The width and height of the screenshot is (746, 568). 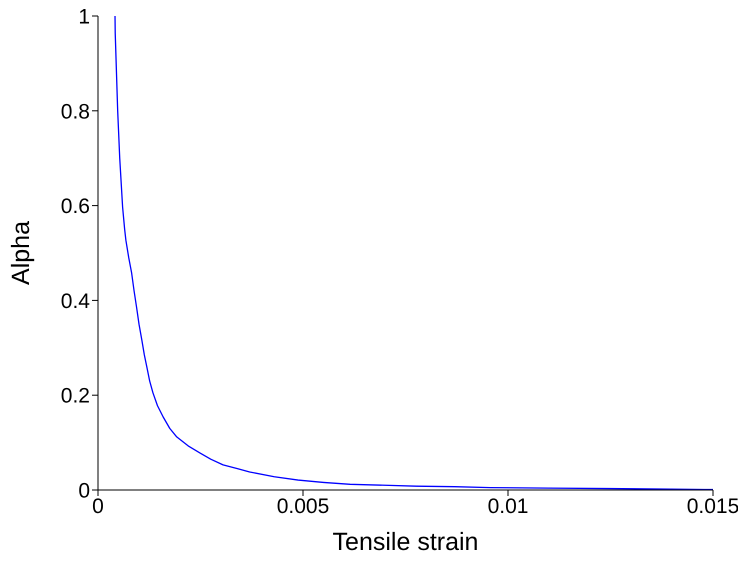 I want to click on y-axis-title: Alpha, so click(x=20, y=252).